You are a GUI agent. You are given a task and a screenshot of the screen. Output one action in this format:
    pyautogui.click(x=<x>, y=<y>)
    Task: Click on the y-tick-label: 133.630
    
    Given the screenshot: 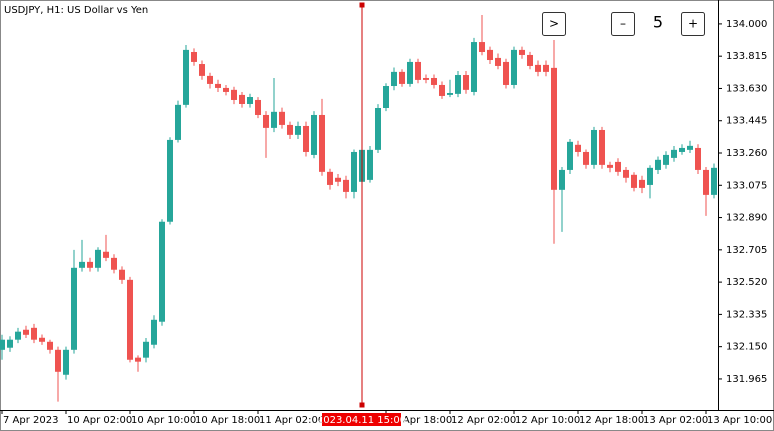 What is the action you would take?
    pyautogui.click(x=746, y=88)
    